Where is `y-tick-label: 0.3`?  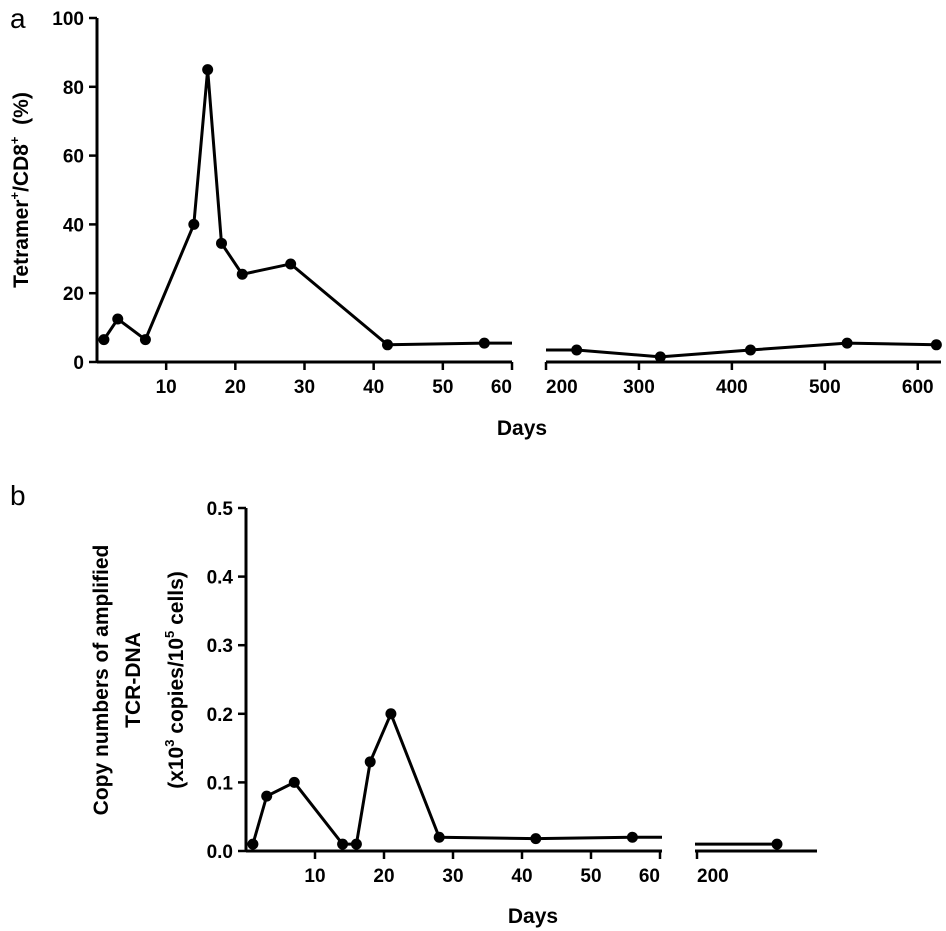 y-tick-label: 0.3 is located at coordinates (220, 646).